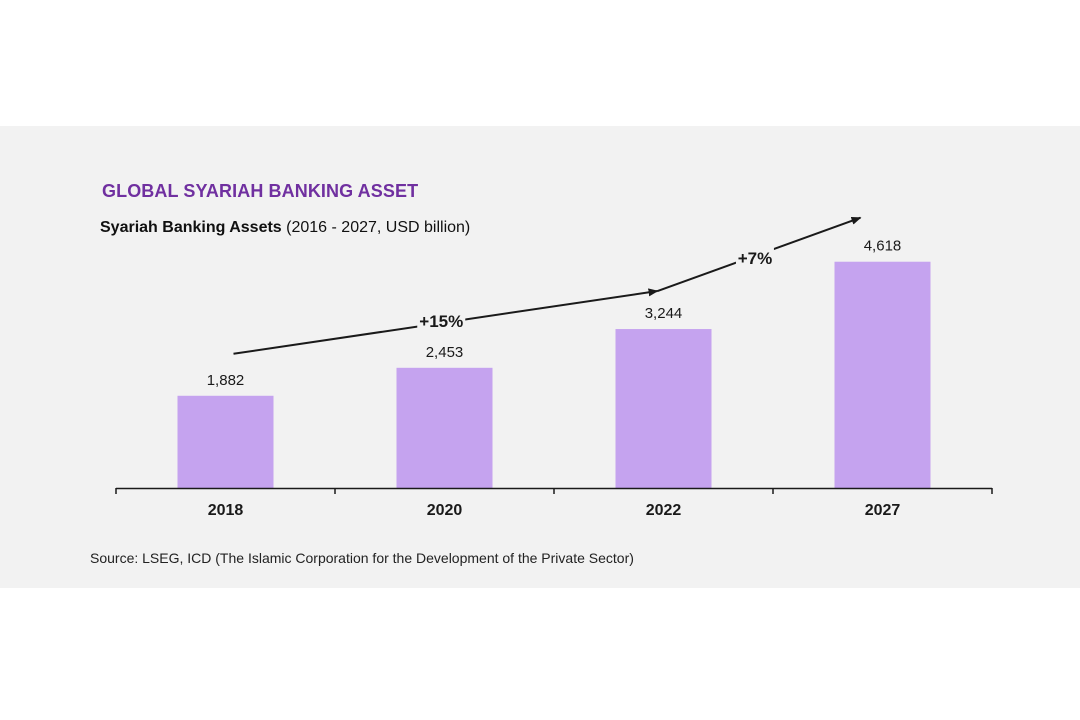 The image size is (1080, 720). Describe the element at coordinates (226, 380) in the screenshot. I see `value-label-2018: 1,882` at that location.